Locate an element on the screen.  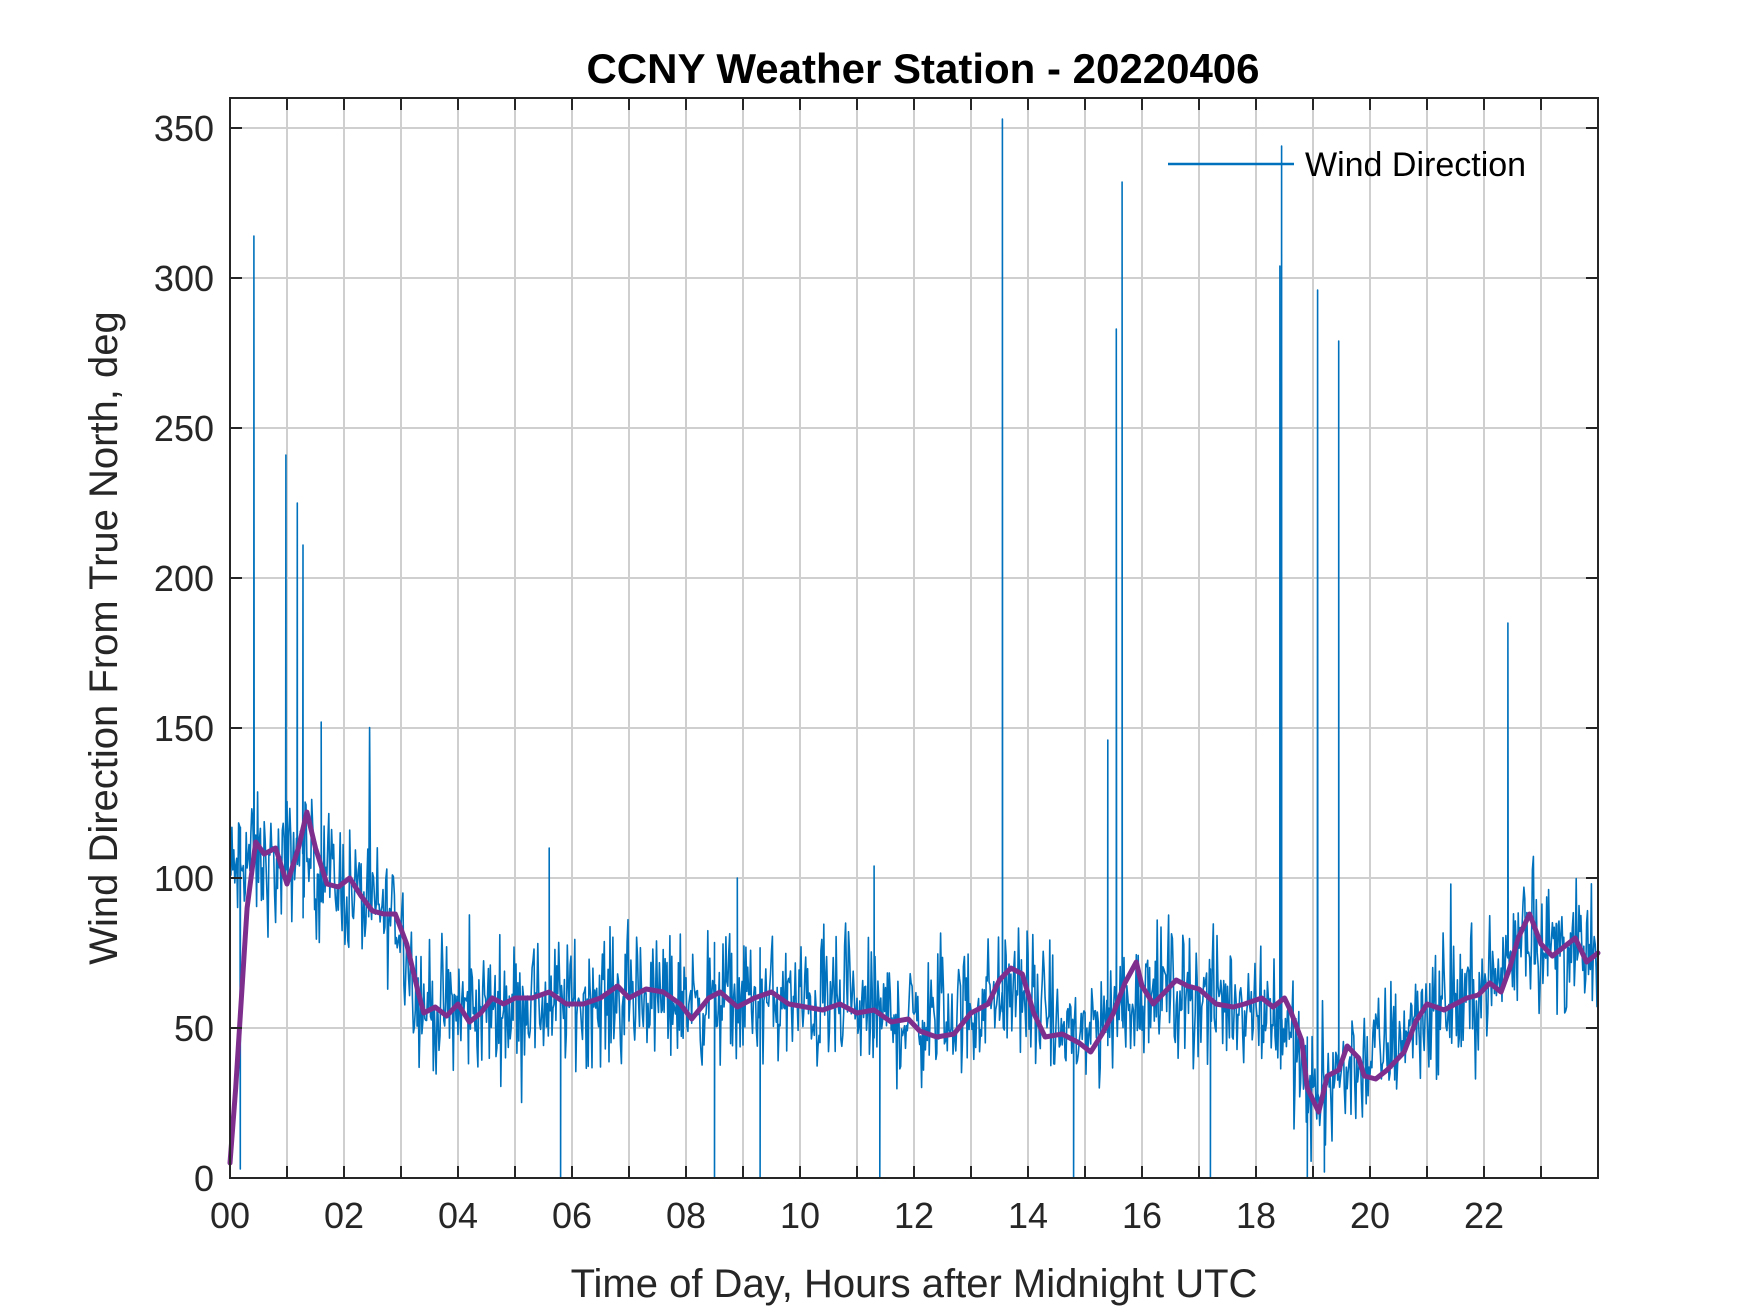
x-axis-label: Time of Day, Hours after Midnight UTC is located at coordinates (914, 1284).